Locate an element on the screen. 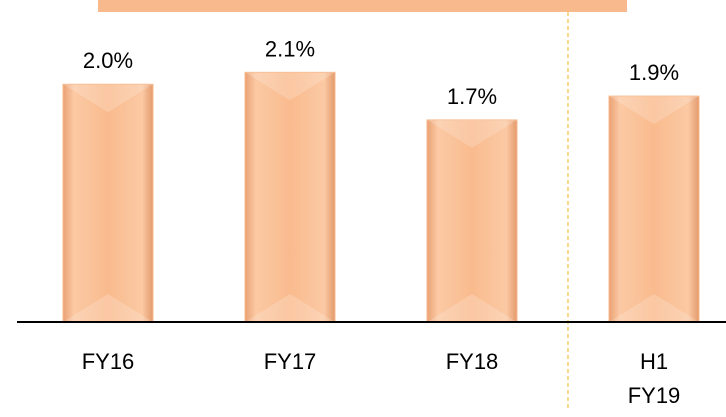  value-label: 1.9% is located at coordinates (654, 72).